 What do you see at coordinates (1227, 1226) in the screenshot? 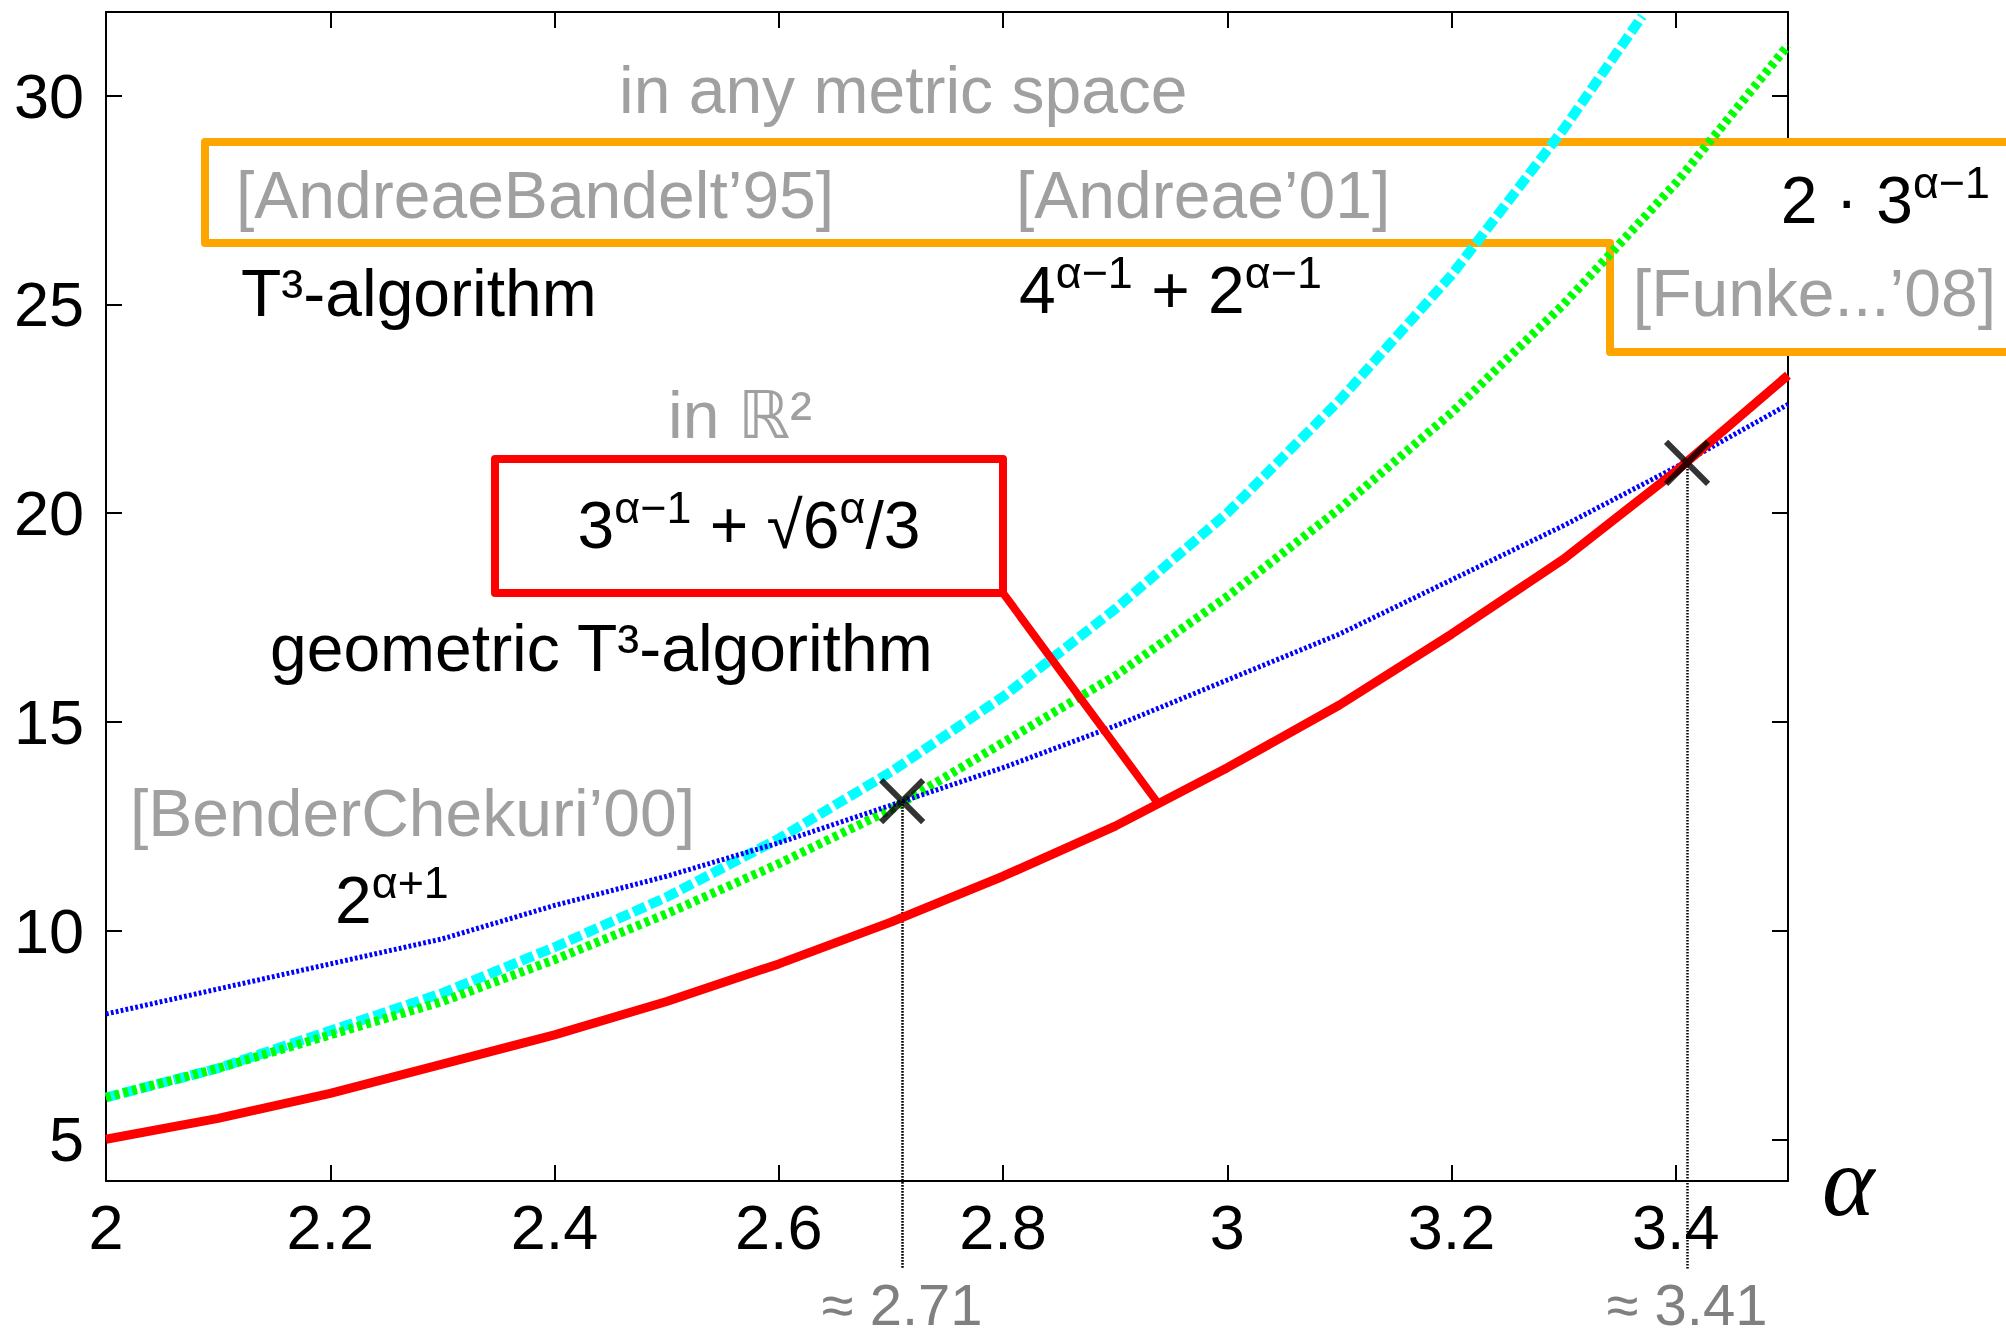
I see `x-tick-label: 3` at bounding box center [1227, 1226].